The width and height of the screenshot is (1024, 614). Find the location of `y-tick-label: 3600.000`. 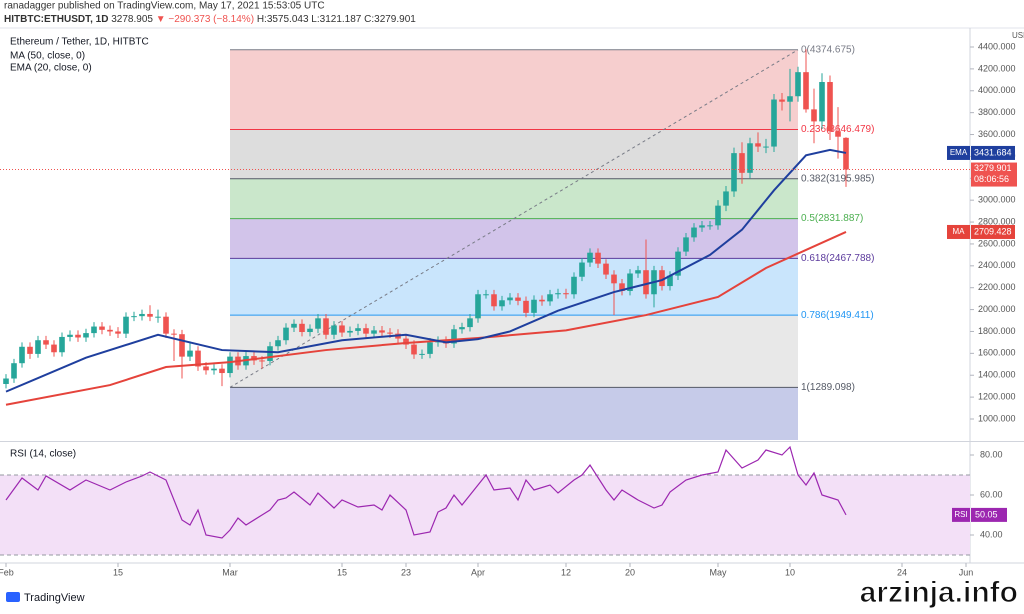

y-tick-label: 3600.000 is located at coordinates (997, 134).